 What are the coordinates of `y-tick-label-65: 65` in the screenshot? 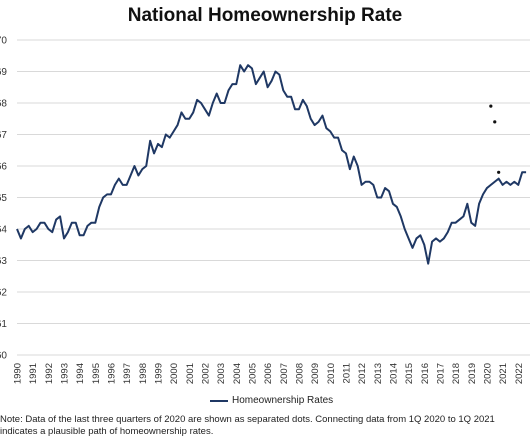 It's located at (3, 198).